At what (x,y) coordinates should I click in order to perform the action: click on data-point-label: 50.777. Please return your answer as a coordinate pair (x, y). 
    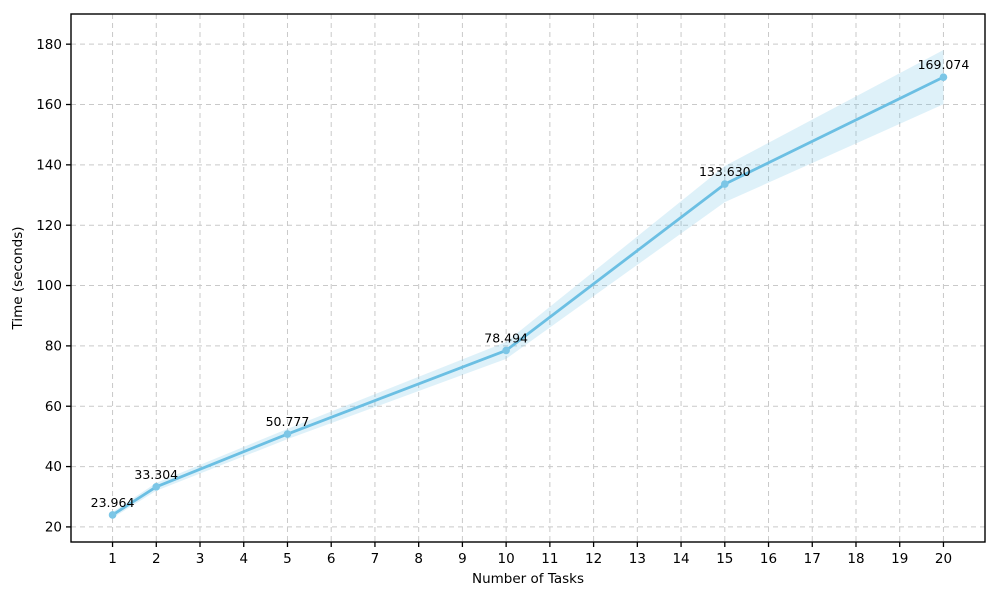
    Looking at the image, I should click on (288, 421).